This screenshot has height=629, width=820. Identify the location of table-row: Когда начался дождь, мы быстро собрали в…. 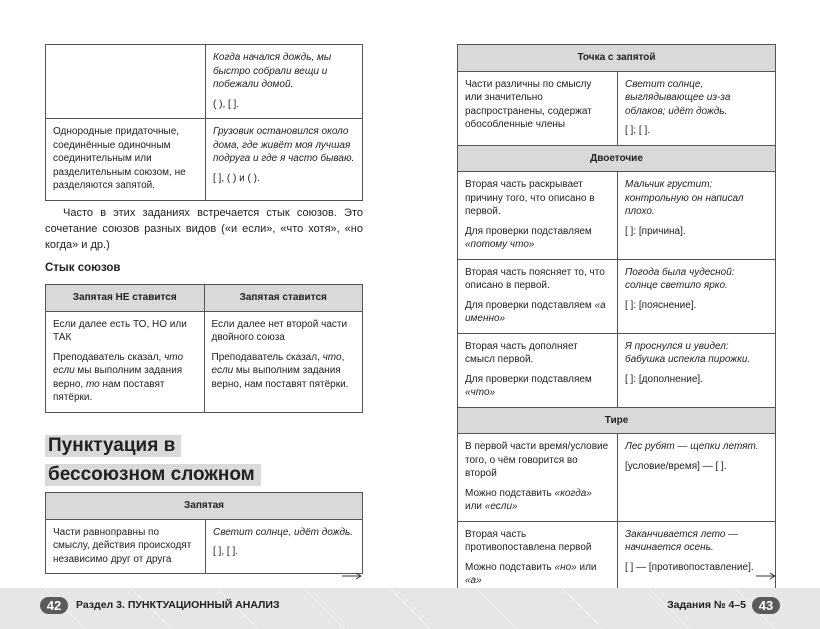
(204, 81).